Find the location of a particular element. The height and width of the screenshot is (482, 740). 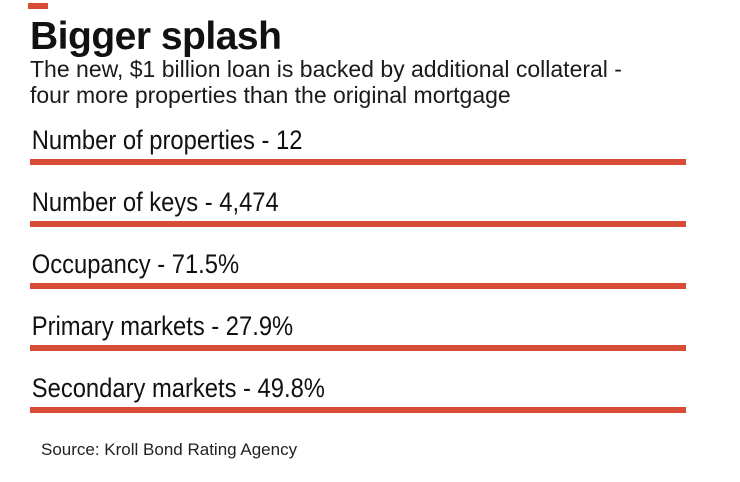

stat-row-number-of-keys: Number of keys - 4,474 is located at coordinates (358, 207).